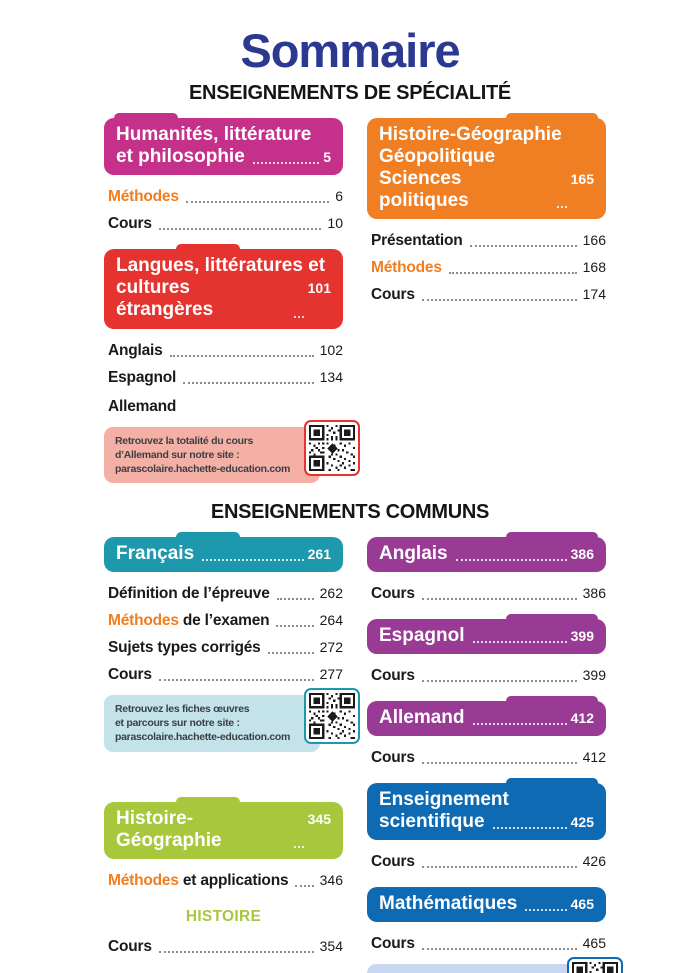 This screenshot has height=973, width=700. Describe the element at coordinates (331, 647) in the screenshot. I see `page-number: 272` at that location.